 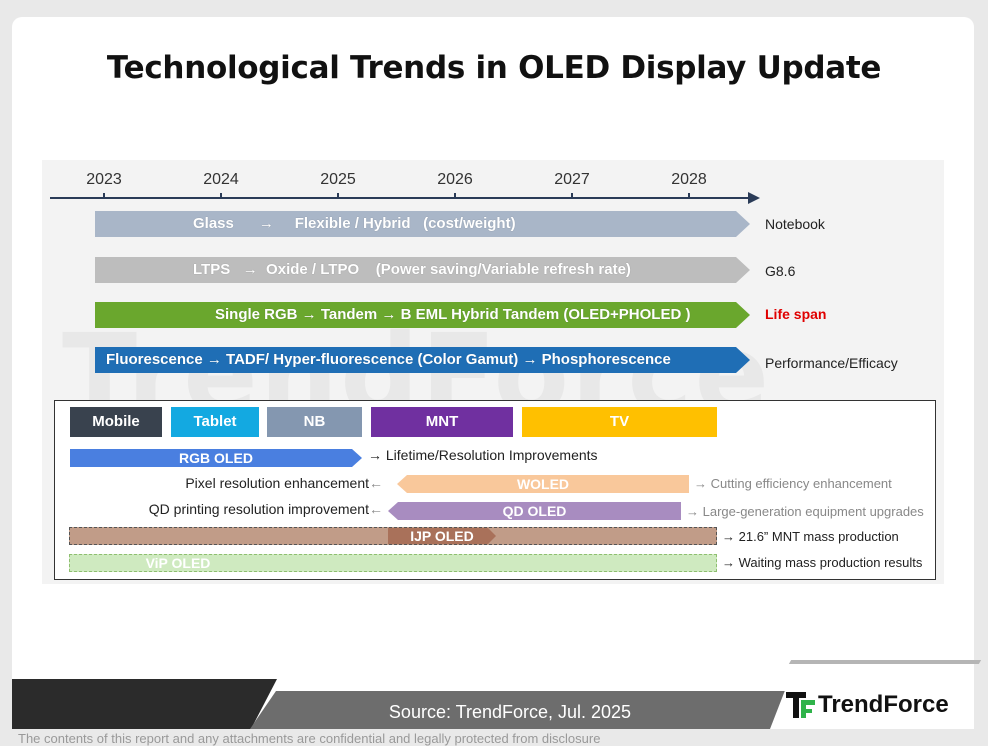 I want to click on source-text: Source: TrendForce, Jul. 2025, so click(x=510, y=712).